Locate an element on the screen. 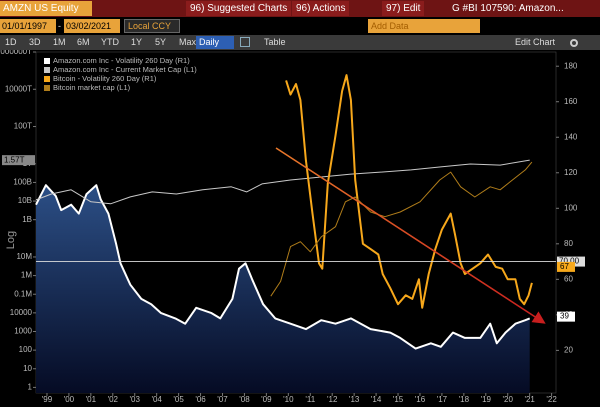 This screenshot has height=407, width=600. x-tick-label: '21 is located at coordinates (529, 399).